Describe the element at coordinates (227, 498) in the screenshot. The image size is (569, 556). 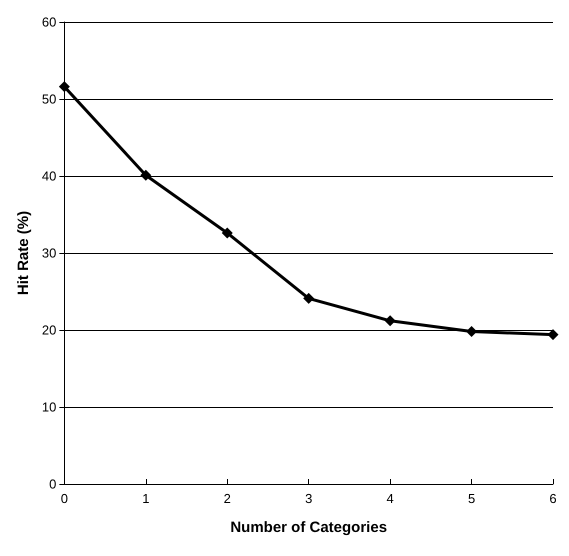
I see `x-tick-label: 2` at that location.